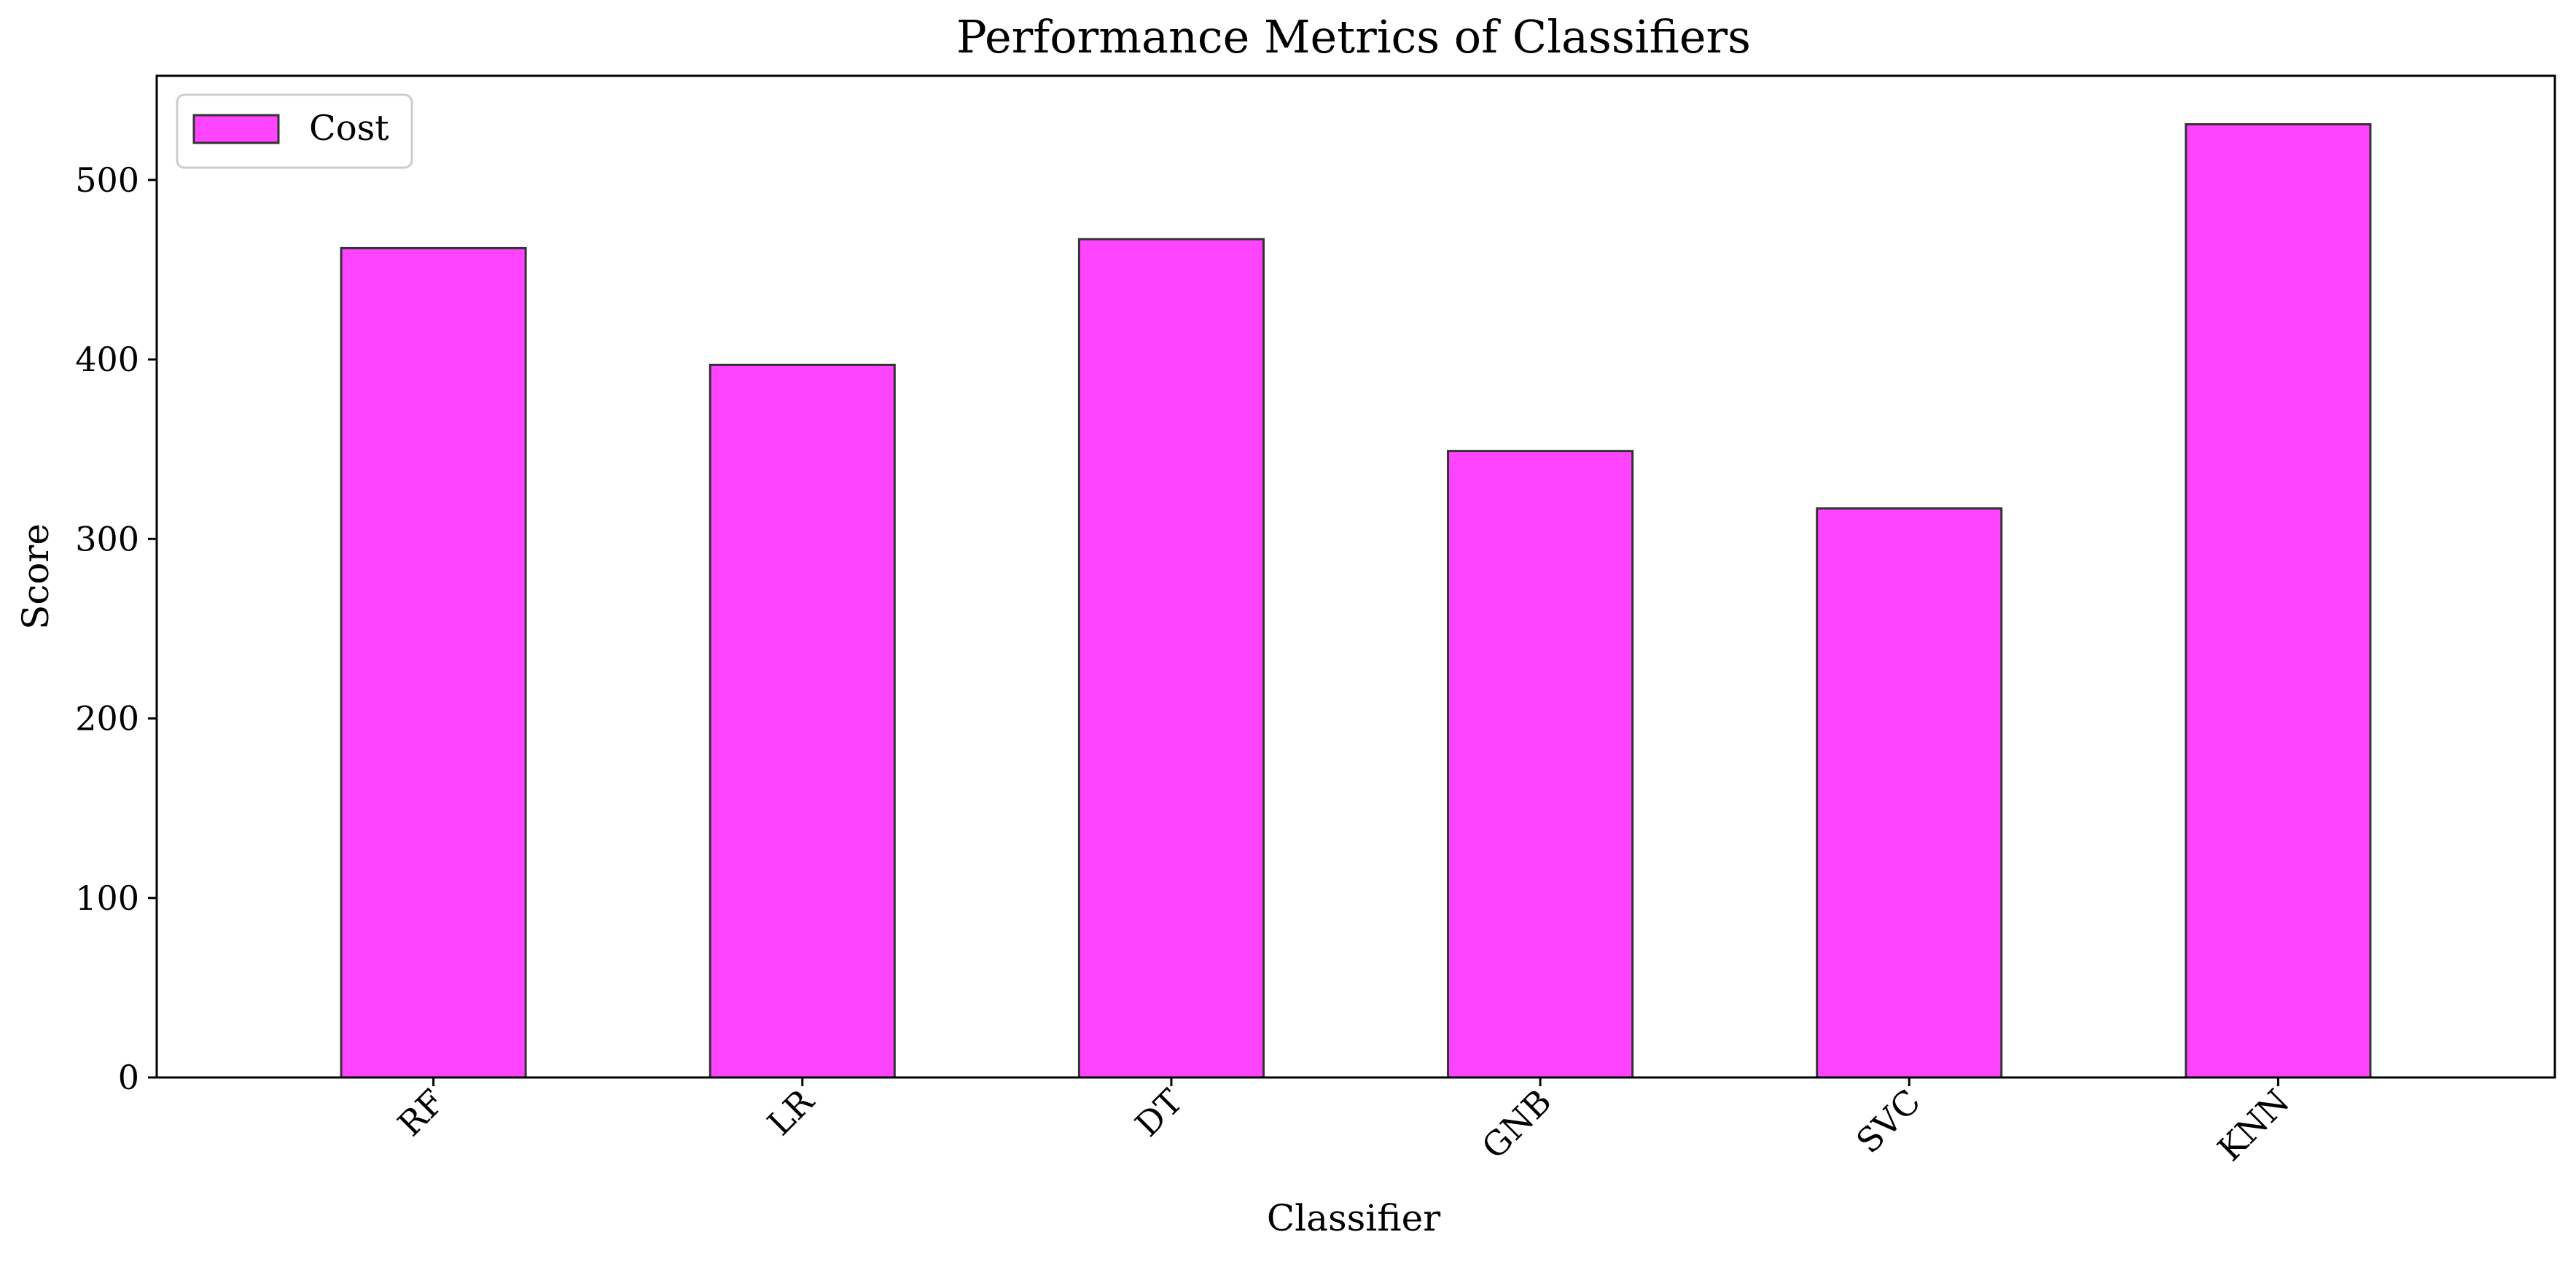 This screenshot has width=2576, height=1267. What do you see at coordinates (802, 721) in the screenshot?
I see `bar-lr` at bounding box center [802, 721].